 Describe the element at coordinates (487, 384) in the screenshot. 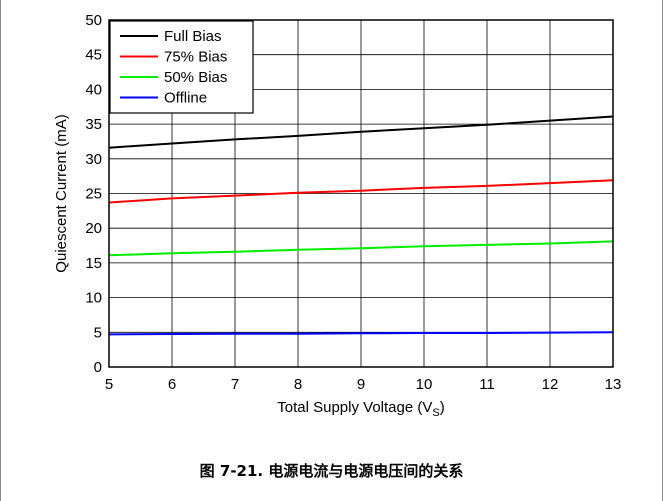

I see `x-tick-label: 11` at that location.